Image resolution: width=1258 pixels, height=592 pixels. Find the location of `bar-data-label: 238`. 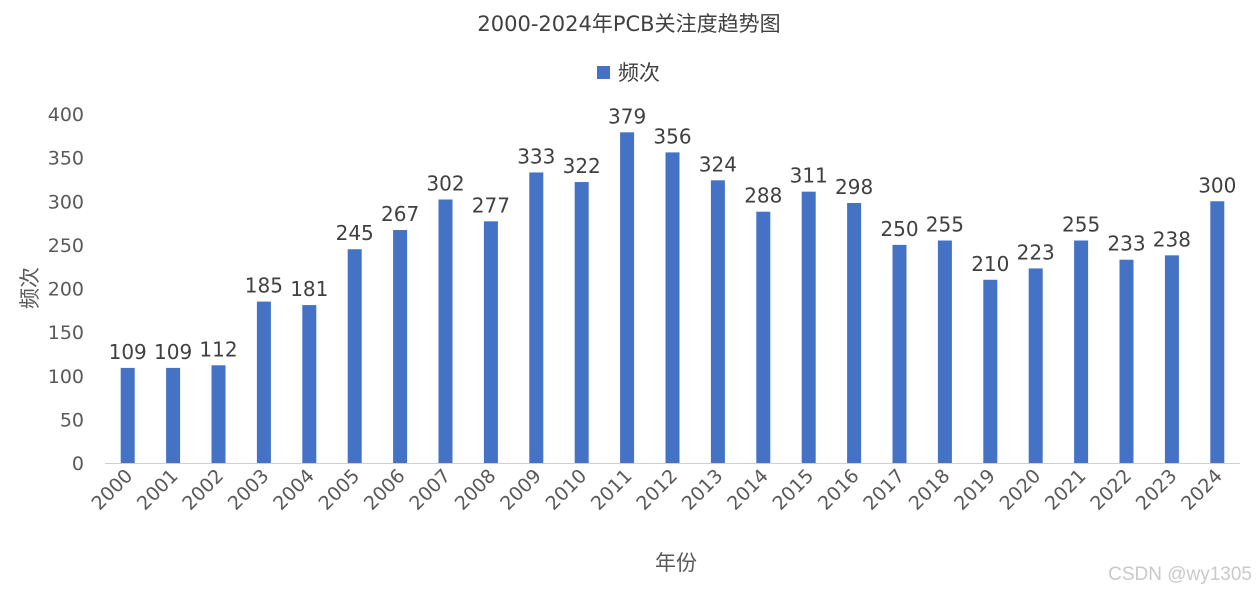

bar-data-label: 238 is located at coordinates (1172, 239).